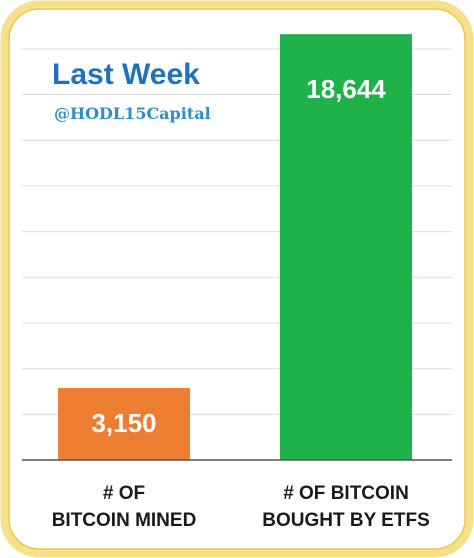  What do you see at coordinates (346, 507) in the screenshot?
I see `category-label-etfs: # OF BITCOIN BOUGHT BY ETFS` at bounding box center [346, 507].